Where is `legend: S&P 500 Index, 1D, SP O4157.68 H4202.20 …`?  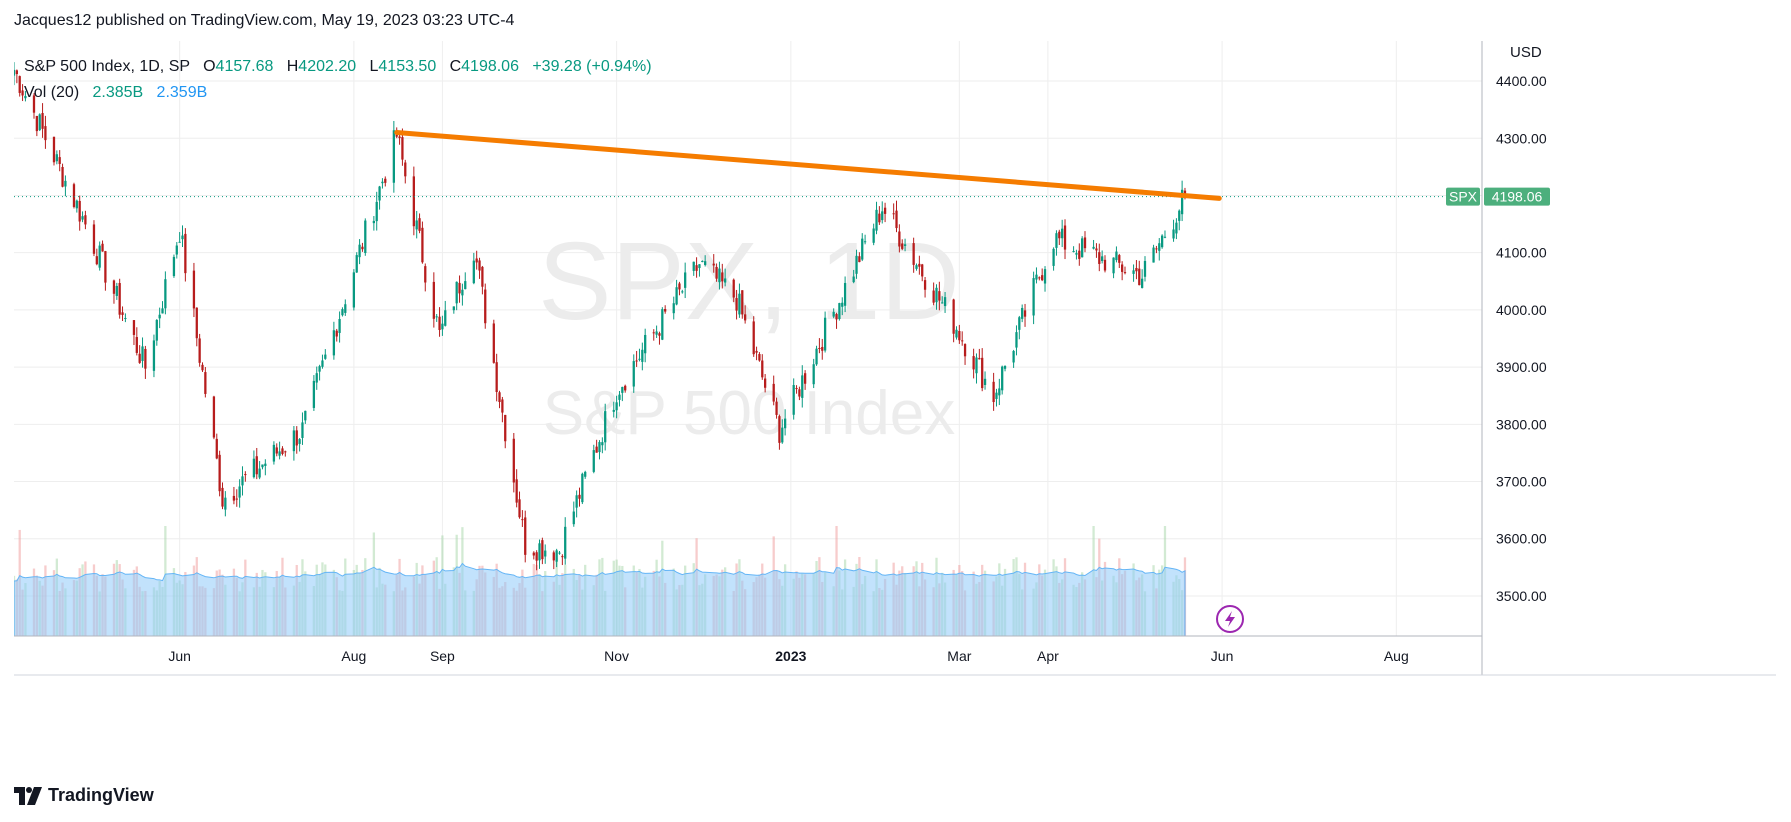 legend: S&P 500 Index, 1D, SP O4157.68 H4202.20 … is located at coordinates (338, 80).